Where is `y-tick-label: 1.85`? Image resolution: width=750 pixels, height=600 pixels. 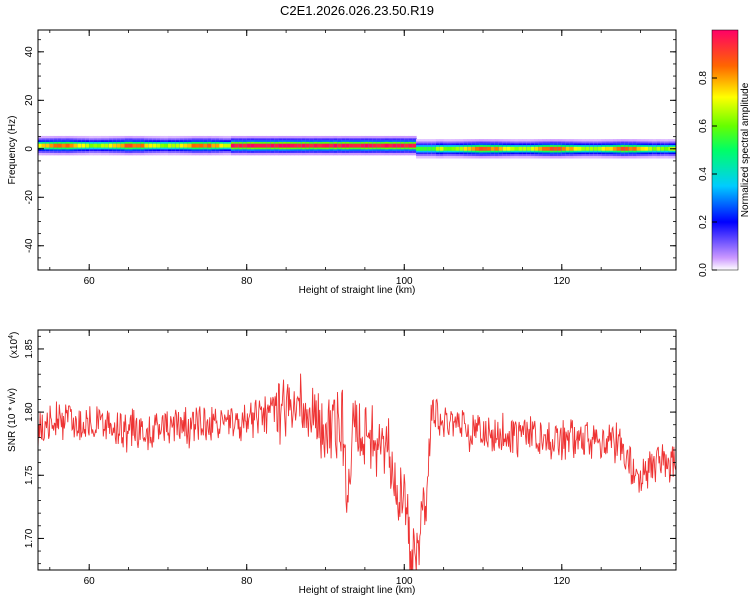 y-tick-label: 1.85 is located at coordinates (29, 349).